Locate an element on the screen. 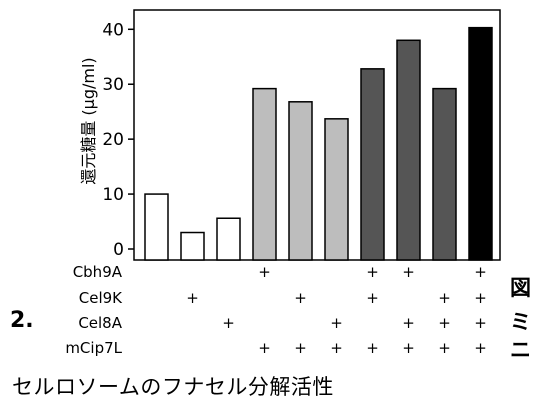 The height and width of the screenshot is (401, 540). y-tick-label: 20 is located at coordinates (113, 140).